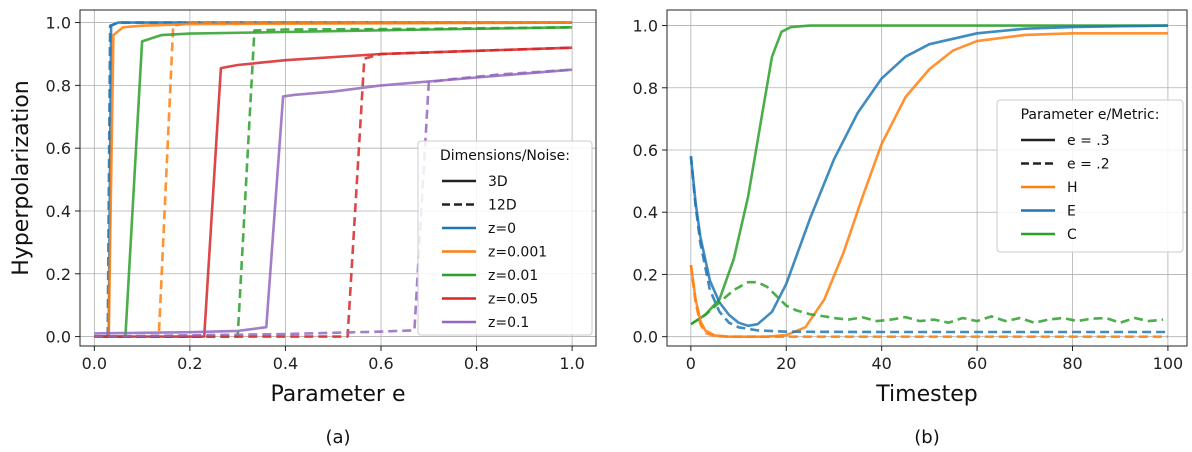 This screenshot has height=452, width=1192. I want to click on legend-entry-label: 3D, so click(498, 182).